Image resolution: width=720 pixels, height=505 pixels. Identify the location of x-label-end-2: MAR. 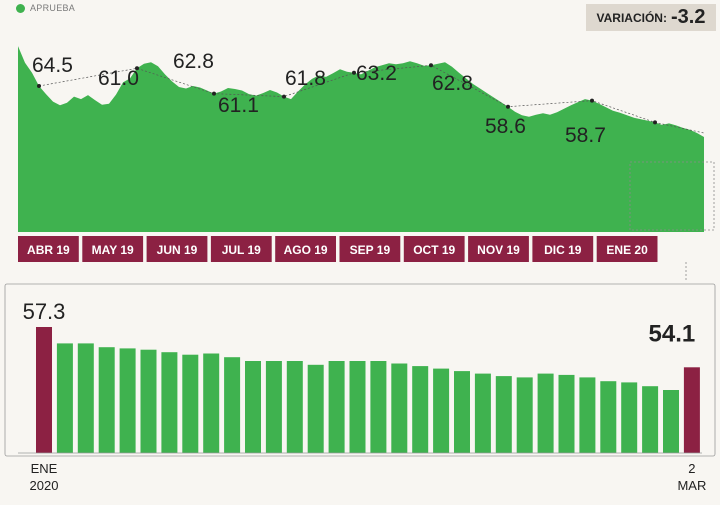
(691, 485).